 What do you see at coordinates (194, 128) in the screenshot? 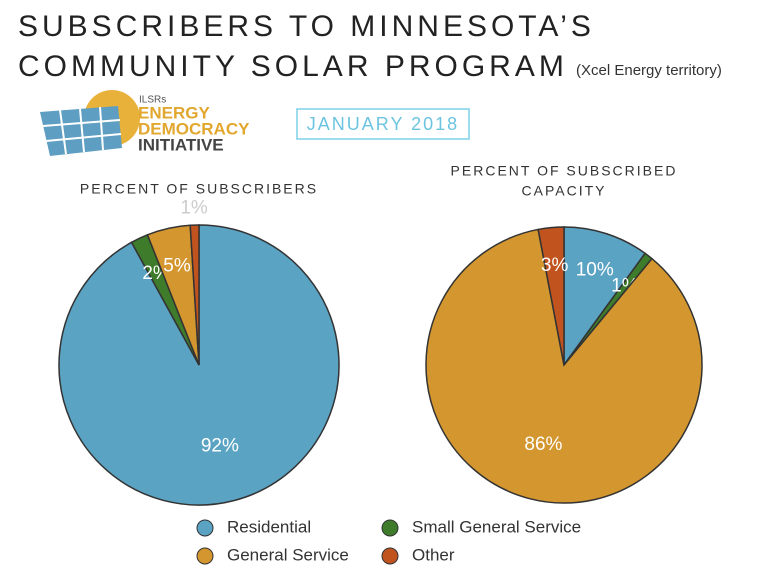
I see `logo-line: DEMOCRACY` at bounding box center [194, 128].